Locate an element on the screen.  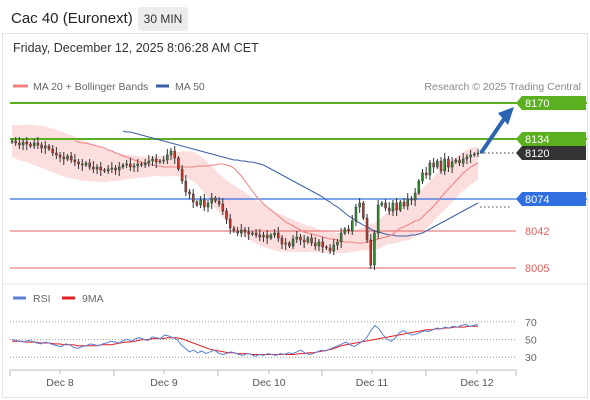
x-tick-label: Dec 11 is located at coordinates (372, 383).